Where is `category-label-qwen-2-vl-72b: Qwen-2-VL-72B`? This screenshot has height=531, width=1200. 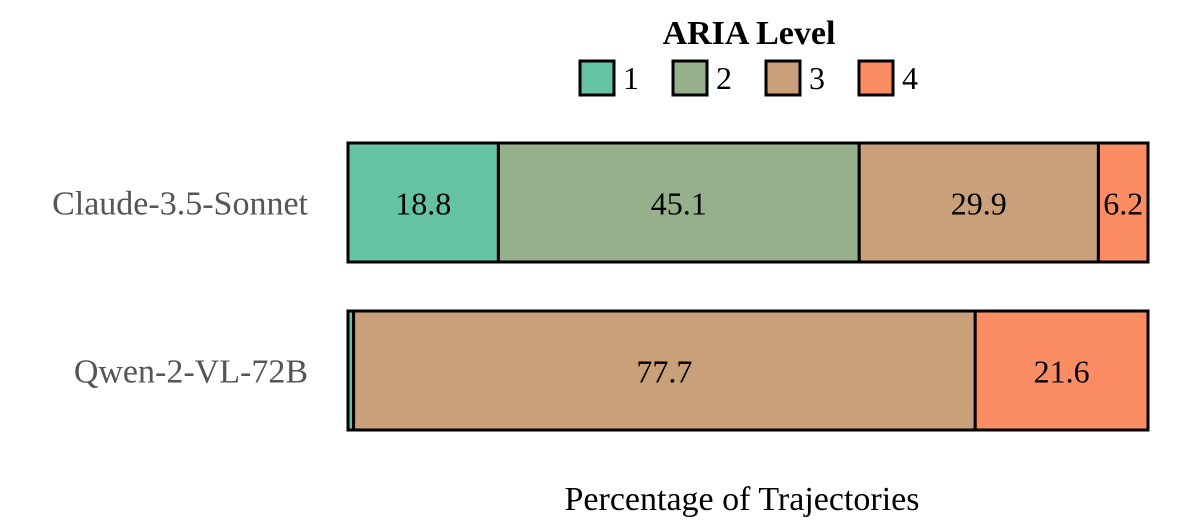
category-label-qwen-2-vl-72b: Qwen-2-VL-72B is located at coordinates (191, 372).